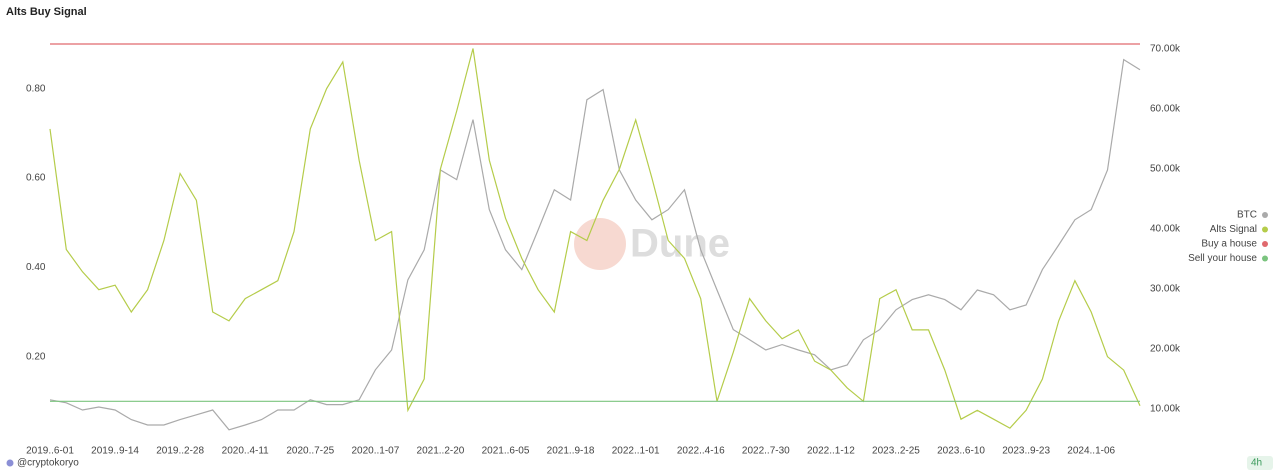 This screenshot has height=475, width=1280. I want to click on y2-tick-label: 60.00k, so click(1165, 108).